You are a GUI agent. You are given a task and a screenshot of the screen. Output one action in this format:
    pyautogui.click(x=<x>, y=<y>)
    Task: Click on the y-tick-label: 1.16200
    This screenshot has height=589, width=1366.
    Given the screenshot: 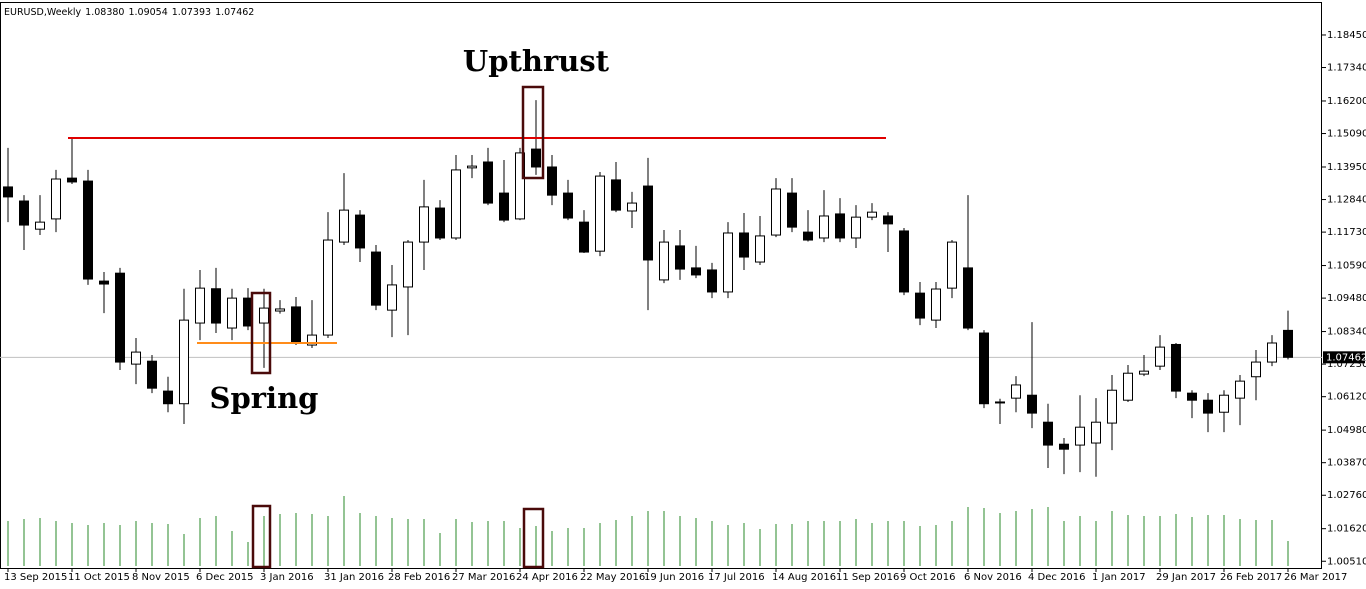 What is the action you would take?
    pyautogui.click(x=1346, y=101)
    